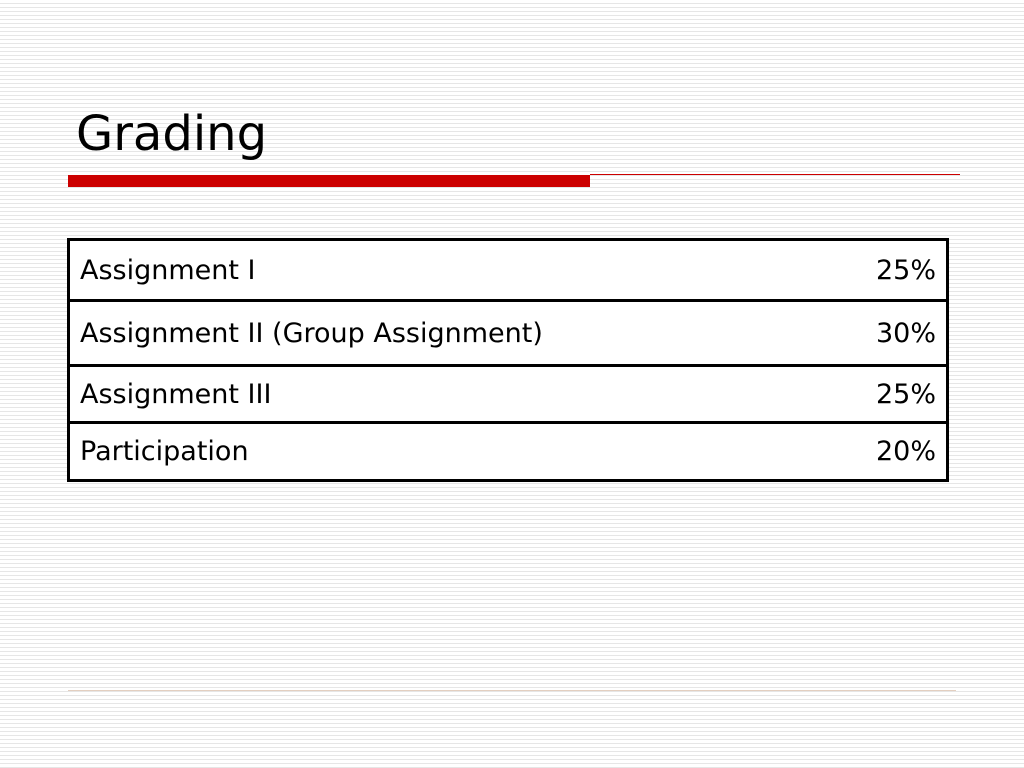 The width and height of the screenshot is (1024, 768). Describe the element at coordinates (884, 333) in the screenshot. I see `weight-cell: 30%` at that location.